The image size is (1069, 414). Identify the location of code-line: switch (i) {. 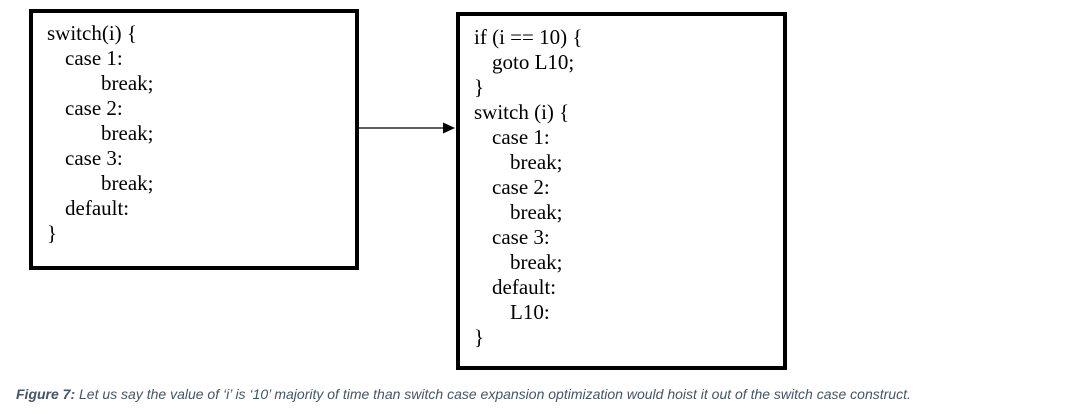
(522, 112).